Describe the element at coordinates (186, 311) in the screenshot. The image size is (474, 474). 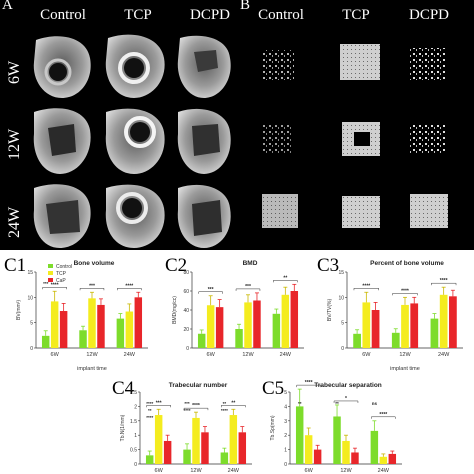
I see `y-tick-label: 40` at that location.